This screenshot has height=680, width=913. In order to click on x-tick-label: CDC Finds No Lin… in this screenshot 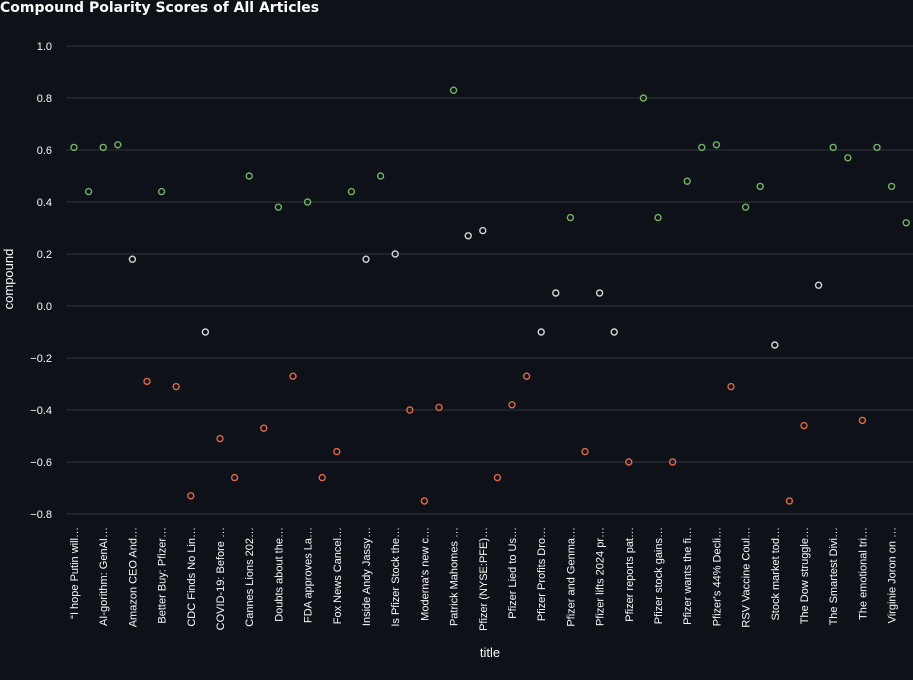, I will do `click(192, 577)`.